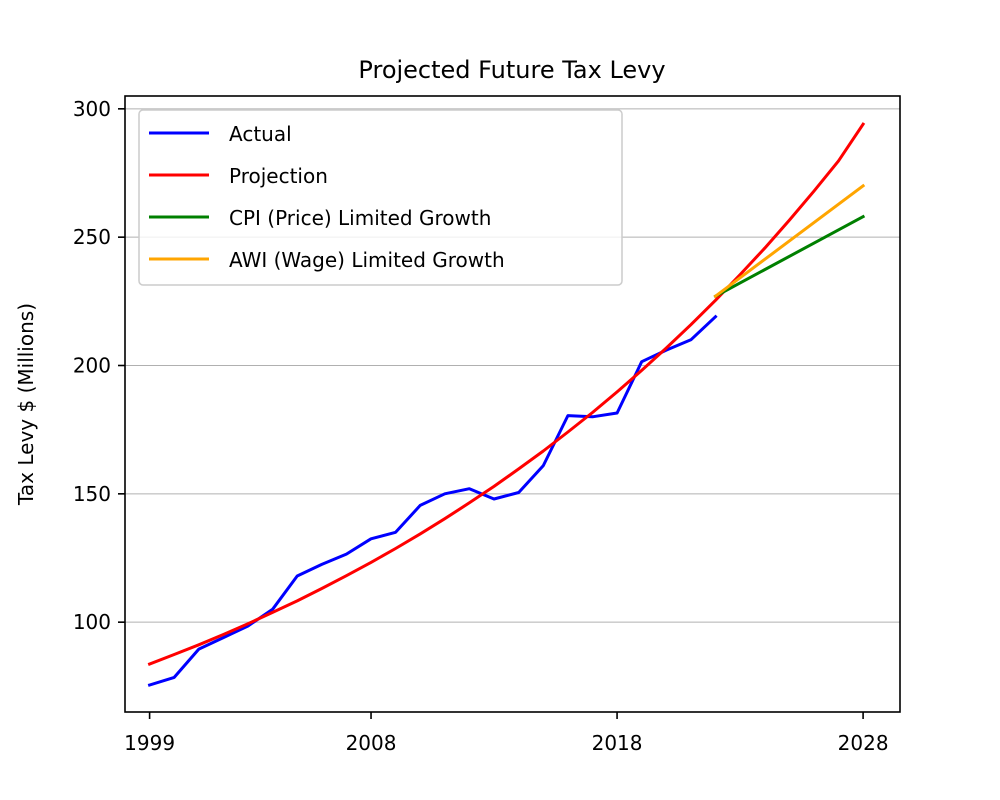  I want to click on y-tick-label: 150, so click(92, 494).